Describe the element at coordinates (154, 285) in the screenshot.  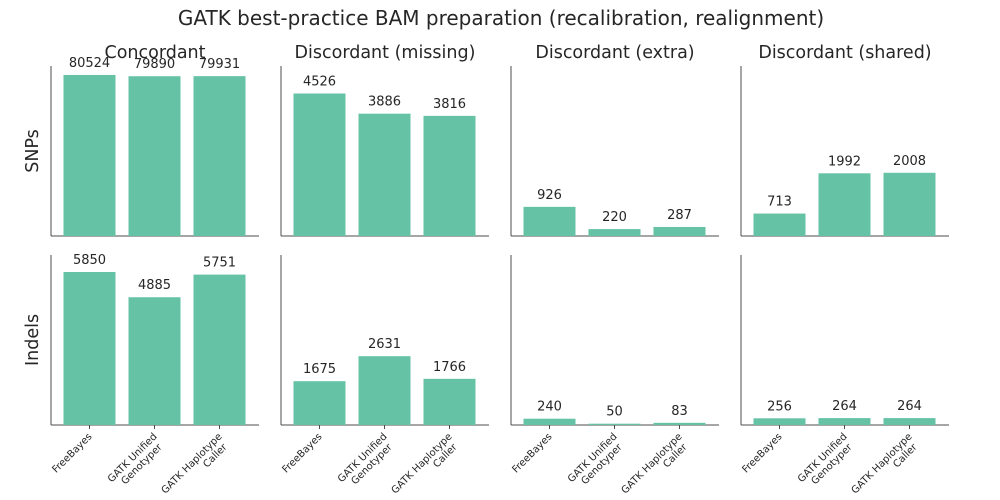
I see `bar-value-label: 4885` at that location.